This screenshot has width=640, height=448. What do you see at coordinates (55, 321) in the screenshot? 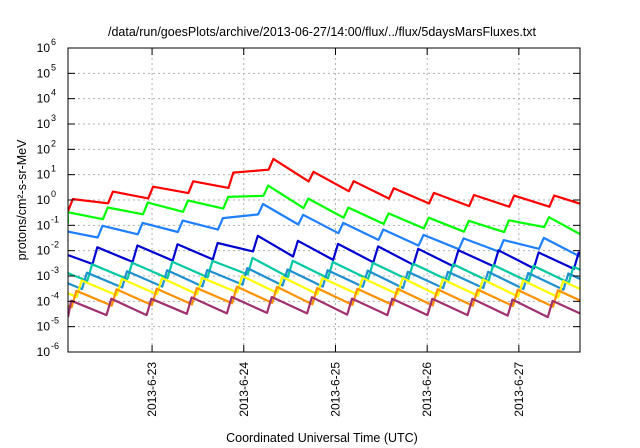
I see `y-tick-exponent: -5` at bounding box center [55, 321].